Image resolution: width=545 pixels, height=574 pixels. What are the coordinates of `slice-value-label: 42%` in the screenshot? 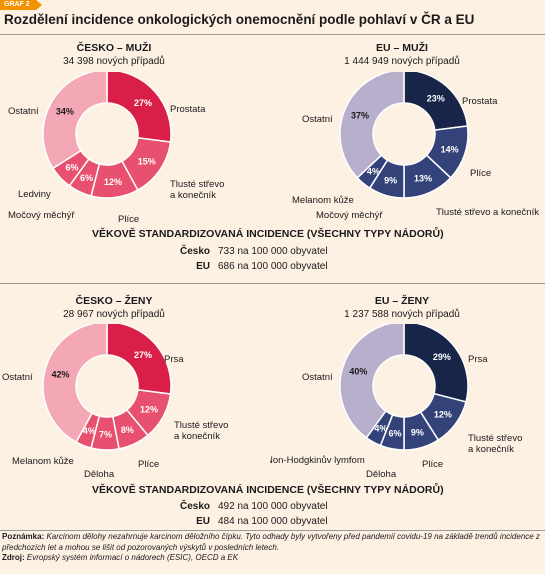 It's located at (61, 375).